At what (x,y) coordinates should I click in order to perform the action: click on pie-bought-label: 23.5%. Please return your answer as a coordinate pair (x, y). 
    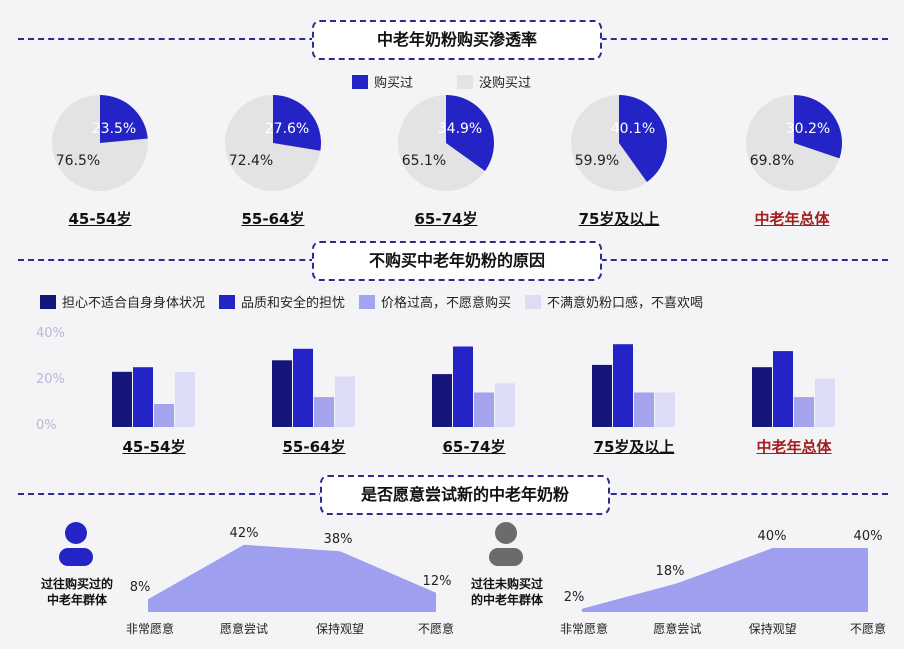
    Looking at the image, I should click on (114, 129).